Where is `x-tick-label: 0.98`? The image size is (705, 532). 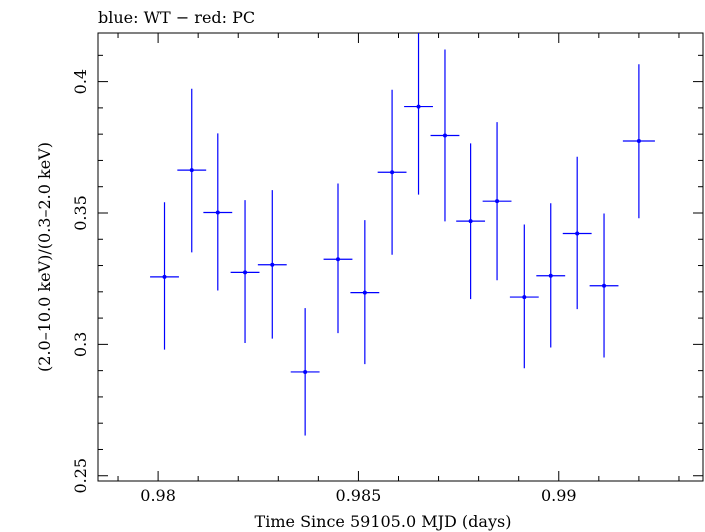
x-tick-label: 0.98 is located at coordinates (158, 495).